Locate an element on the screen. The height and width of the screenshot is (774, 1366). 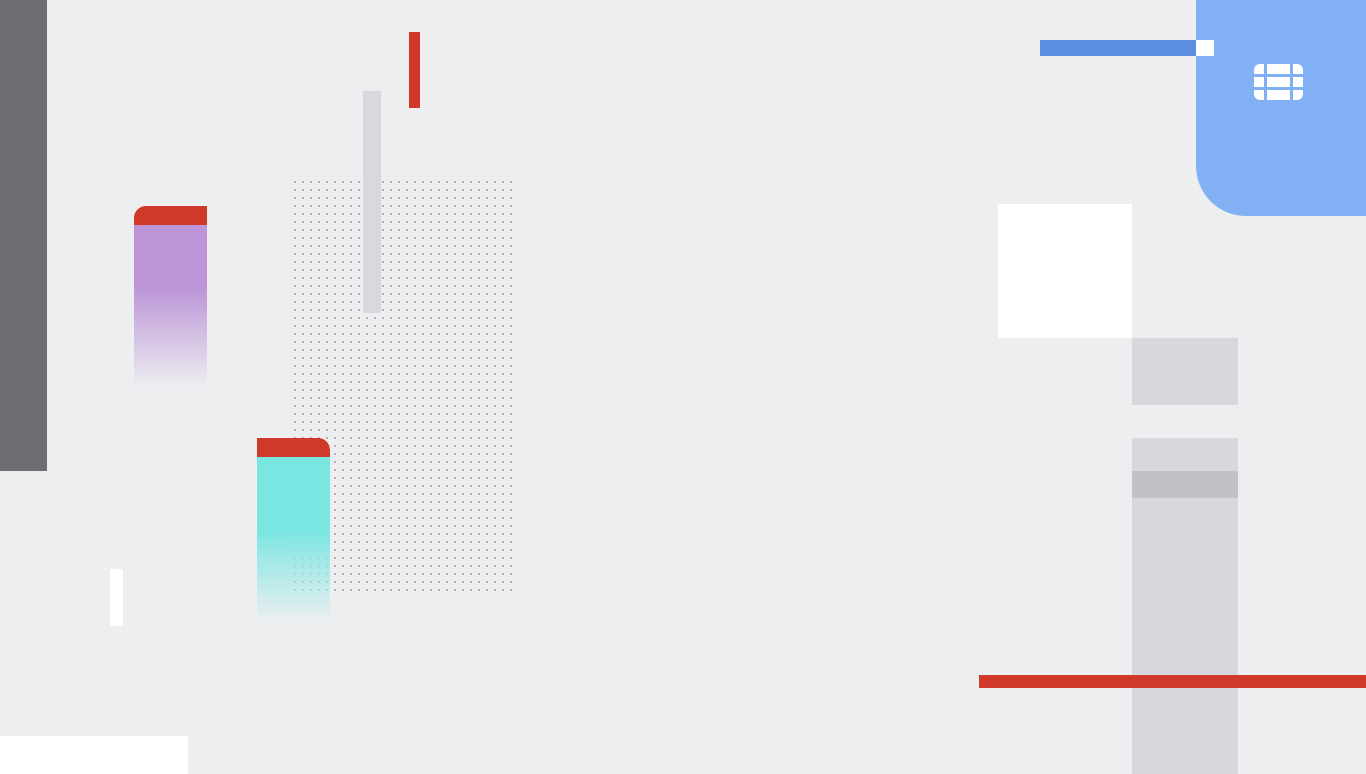
fortinet-grid-logo-icon is located at coordinates (1278, 82).